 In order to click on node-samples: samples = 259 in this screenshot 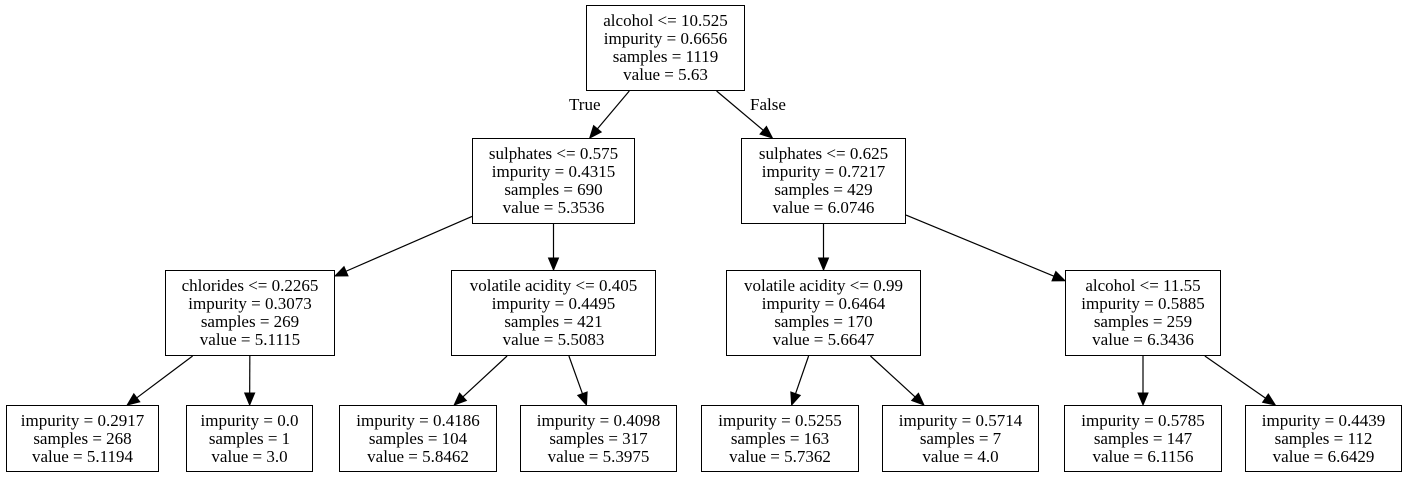, I will do `click(1143, 321)`.